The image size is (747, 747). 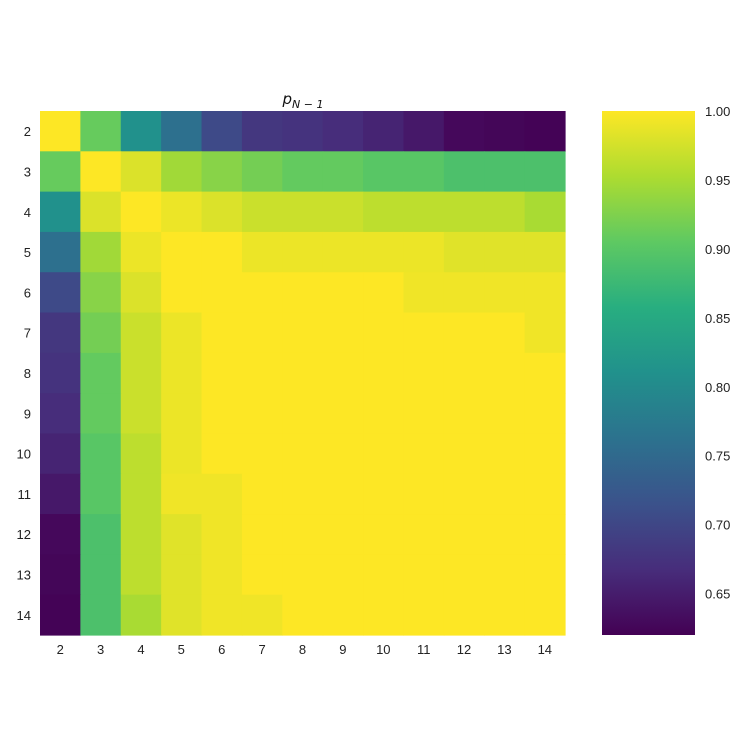 What do you see at coordinates (504, 649) in the screenshot?
I see `x-tick-label: 13` at bounding box center [504, 649].